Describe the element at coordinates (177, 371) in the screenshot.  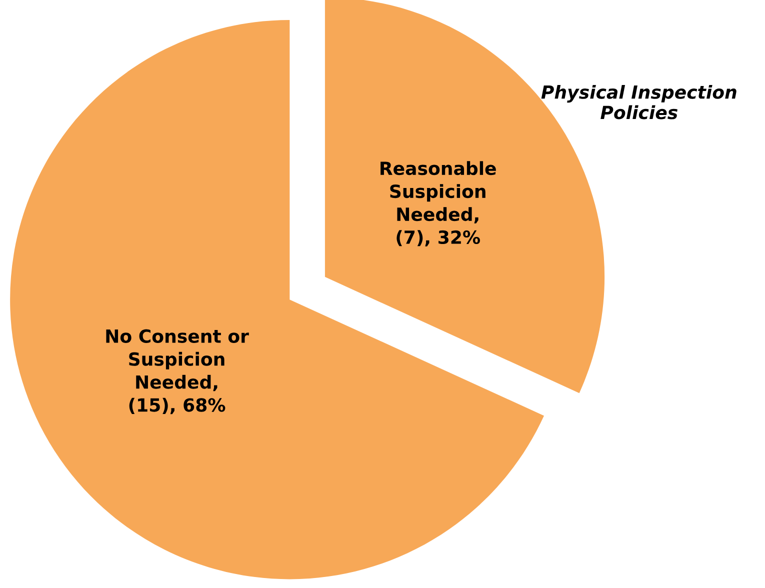
I see `slice-label: No Consent or Suspicion Needed, (15), 68%` at that location.